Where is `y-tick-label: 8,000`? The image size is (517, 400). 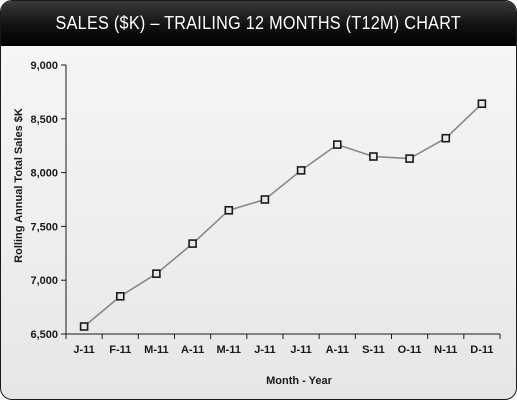
y-tick-label: 8,000 is located at coordinates (44, 174).